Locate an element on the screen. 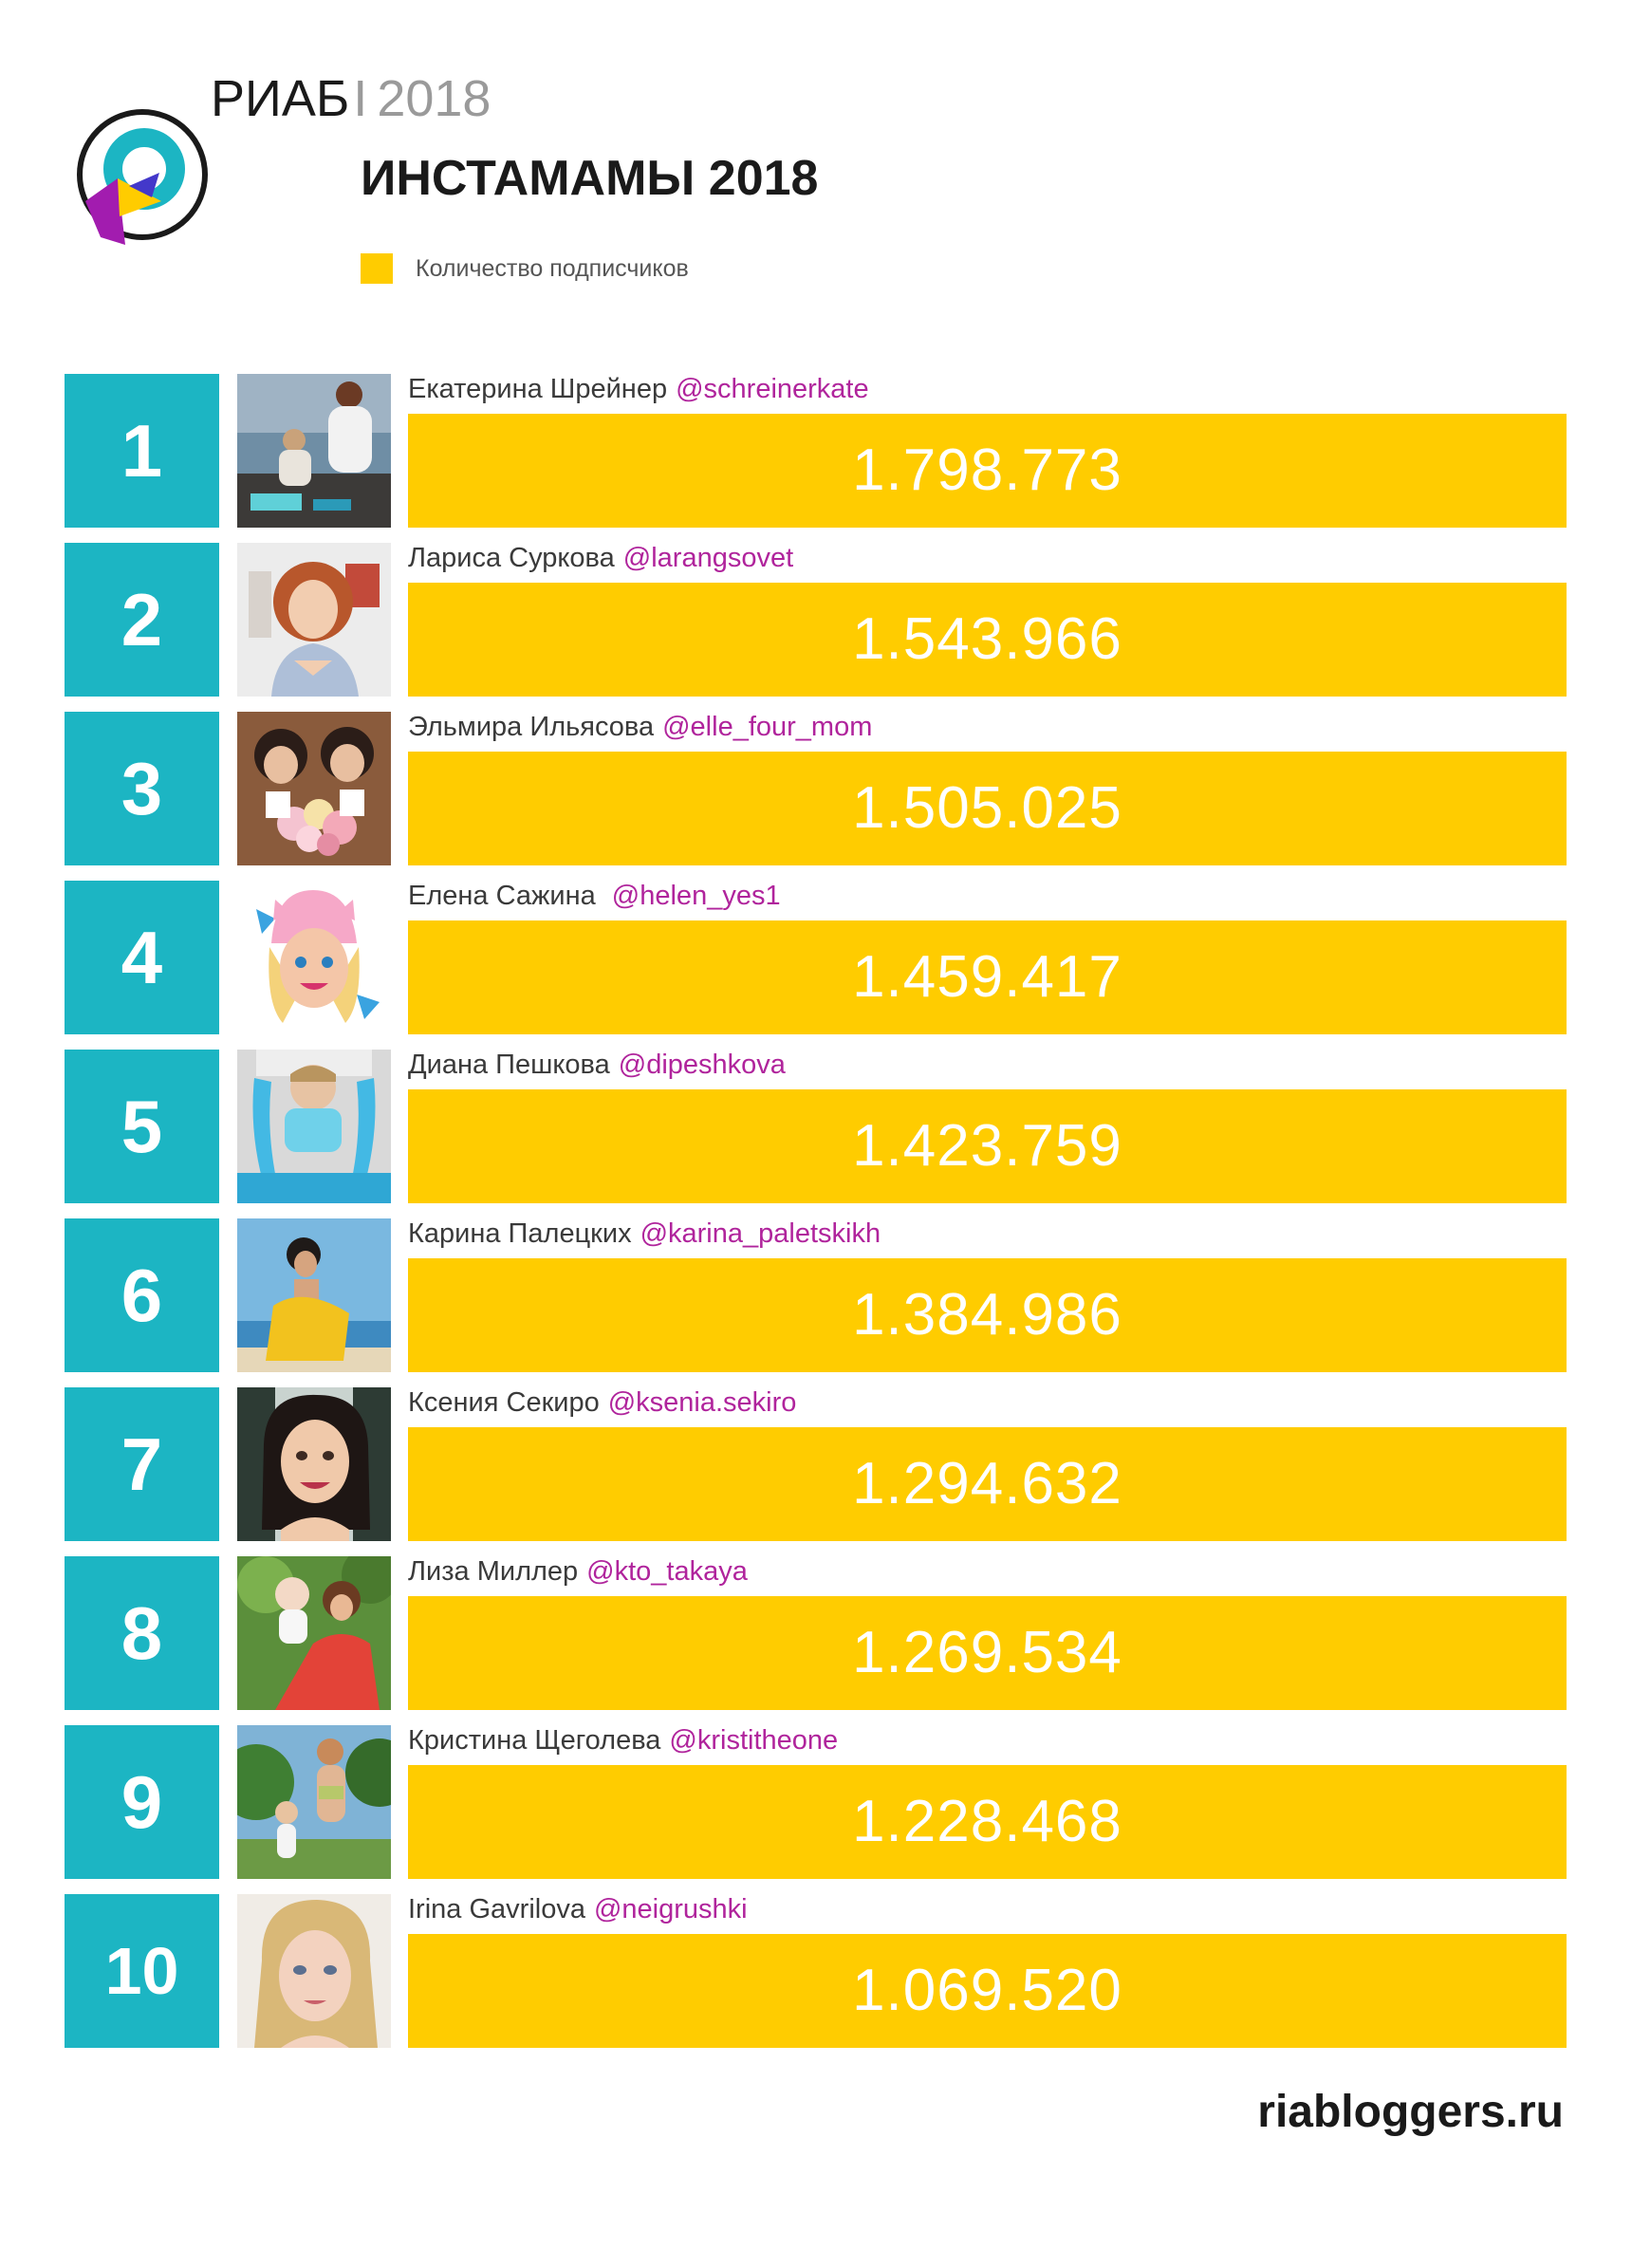 This screenshot has width=1632, height=2268. ranking-row: 3 Эльмира Ильясова @elle_four_mom 1.505.025 is located at coordinates (816, 788).